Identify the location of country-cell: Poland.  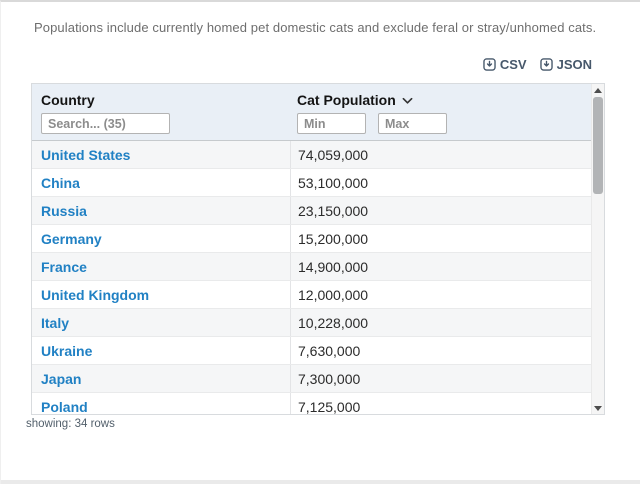
(161, 404).